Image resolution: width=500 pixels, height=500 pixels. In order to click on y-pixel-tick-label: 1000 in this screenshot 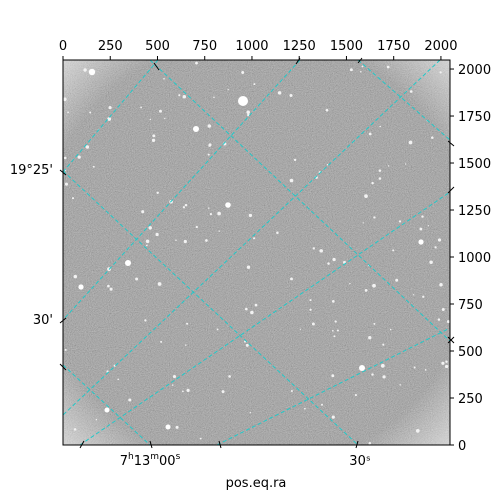, I will do `click(474, 258)`.